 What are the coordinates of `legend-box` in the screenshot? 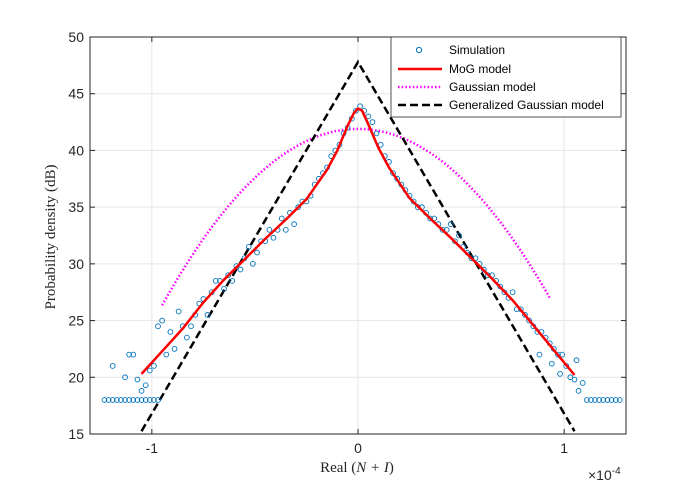 It's located at (506, 77).